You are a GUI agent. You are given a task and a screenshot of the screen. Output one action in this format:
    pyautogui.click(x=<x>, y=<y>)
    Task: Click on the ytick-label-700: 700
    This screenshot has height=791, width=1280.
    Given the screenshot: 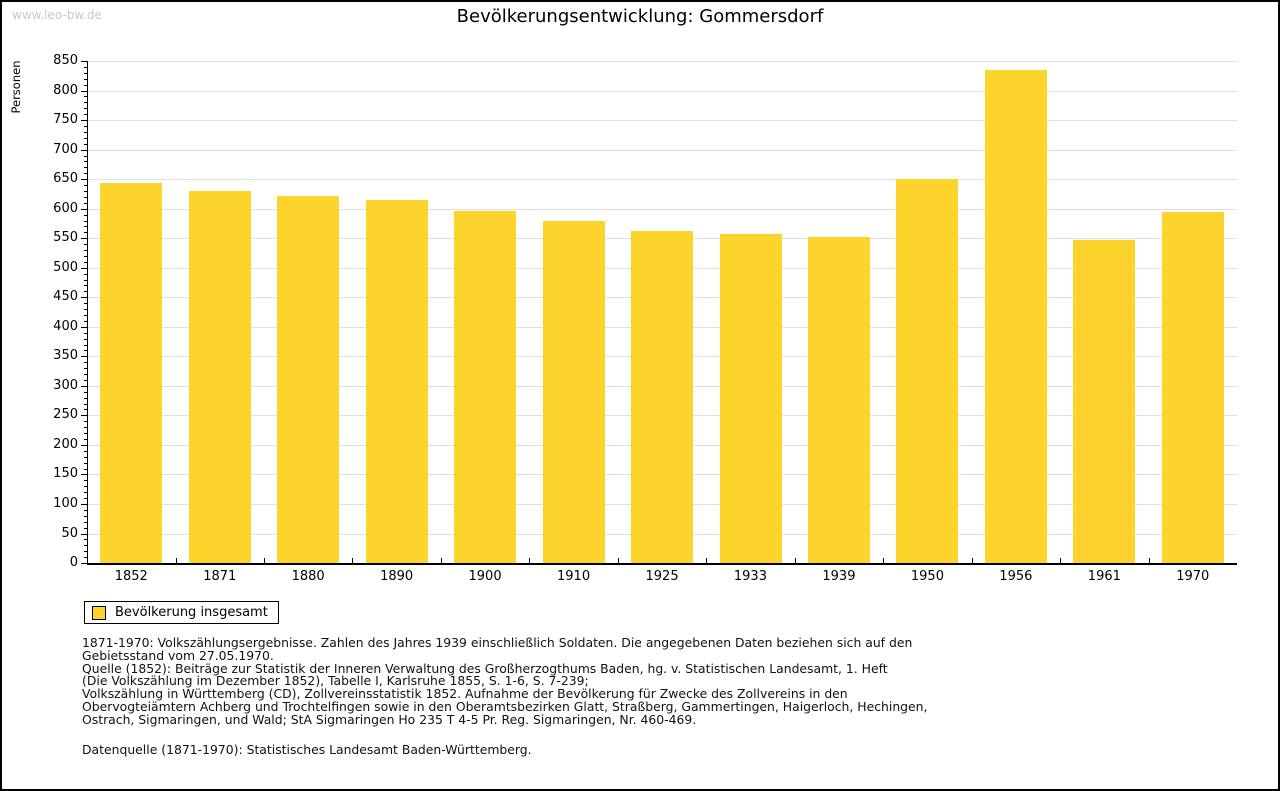 What is the action you would take?
    pyautogui.click(x=65, y=149)
    